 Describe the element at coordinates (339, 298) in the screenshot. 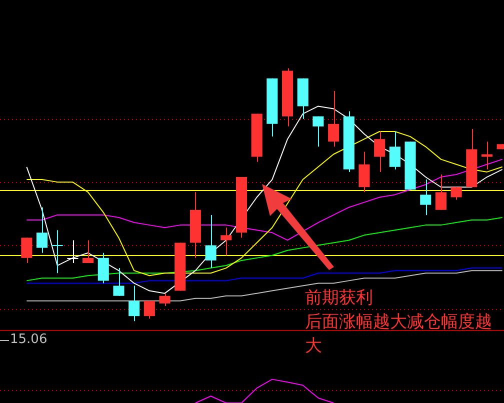

I see `annotation: 前期获利` at that location.